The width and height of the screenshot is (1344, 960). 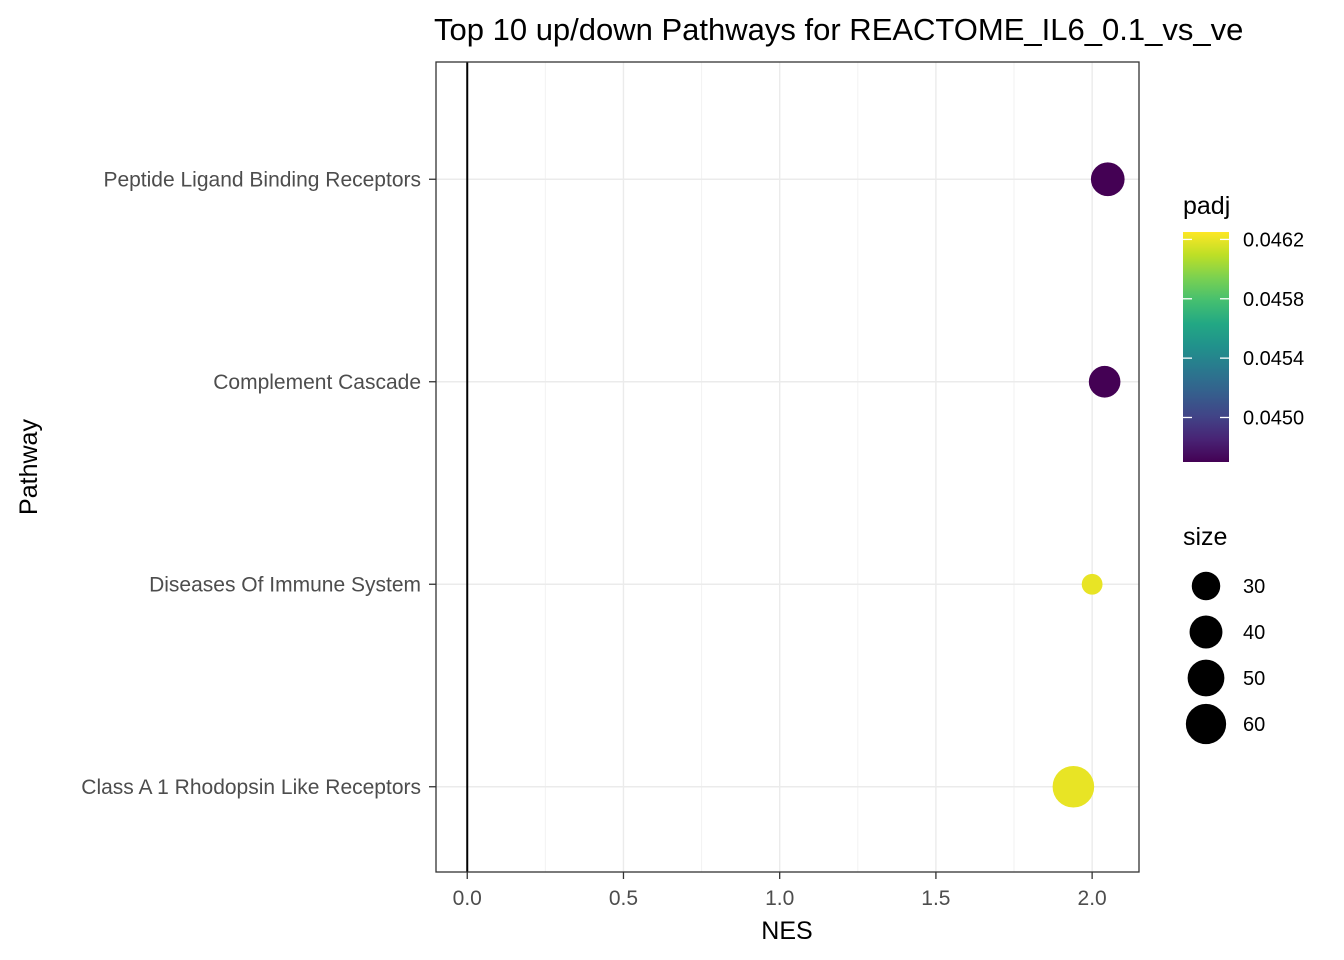 I want to click on y-tick-label: Peptide Ligand Binding Receptors, so click(x=262, y=179).